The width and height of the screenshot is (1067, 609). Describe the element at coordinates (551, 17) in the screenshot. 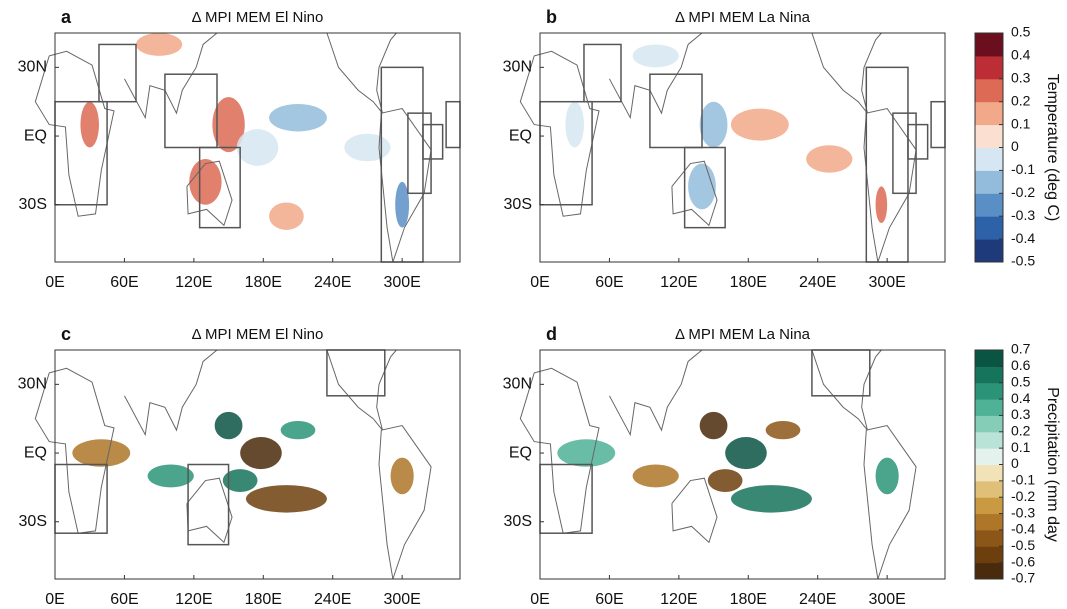

I see `panel-letter: b` at that location.